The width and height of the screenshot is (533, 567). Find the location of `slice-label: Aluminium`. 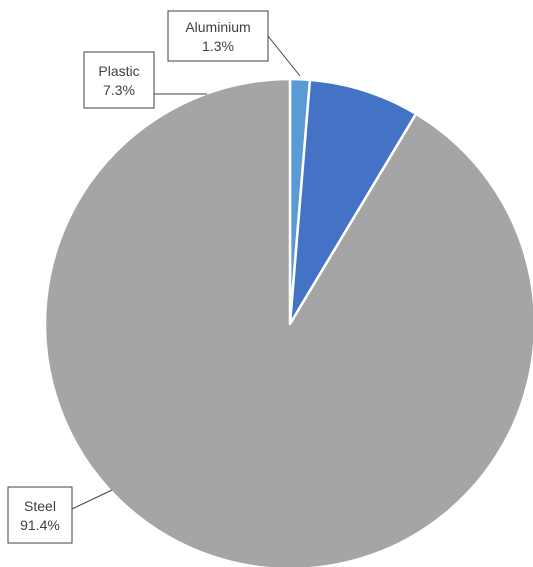

slice-label: Aluminium is located at coordinates (217, 27).